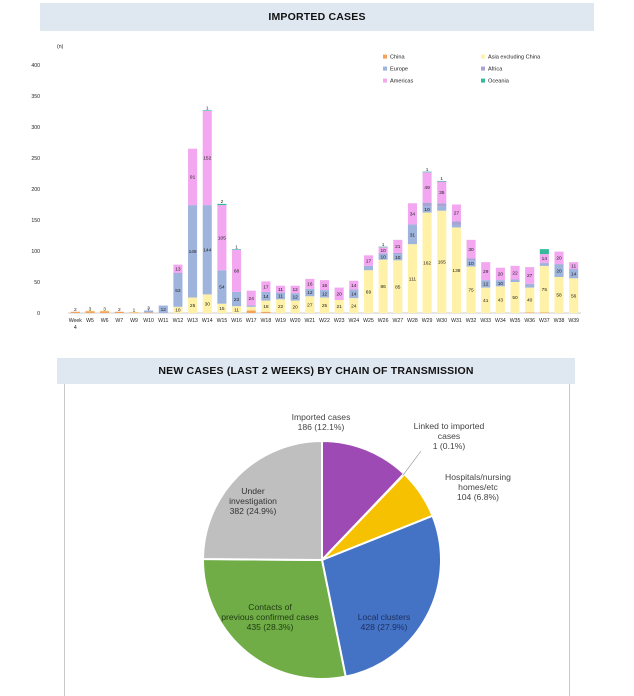 This screenshot has width=634, height=696. I want to click on x-tick-label: W15, so click(222, 321).